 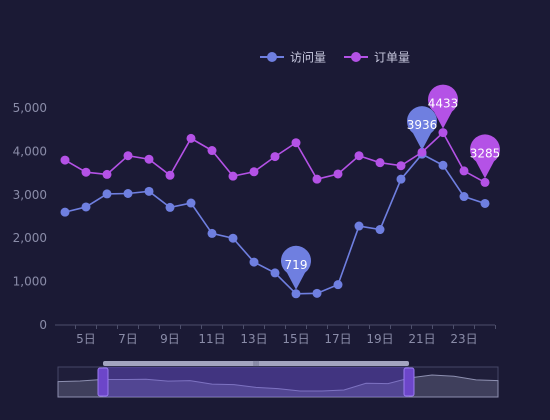 I want to click on x-tick-label: 19日, so click(x=379, y=339).